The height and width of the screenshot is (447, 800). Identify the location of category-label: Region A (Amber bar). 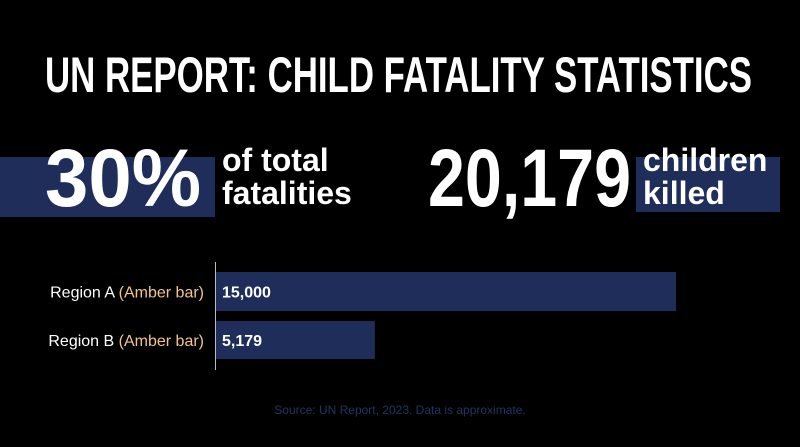
(127, 293).